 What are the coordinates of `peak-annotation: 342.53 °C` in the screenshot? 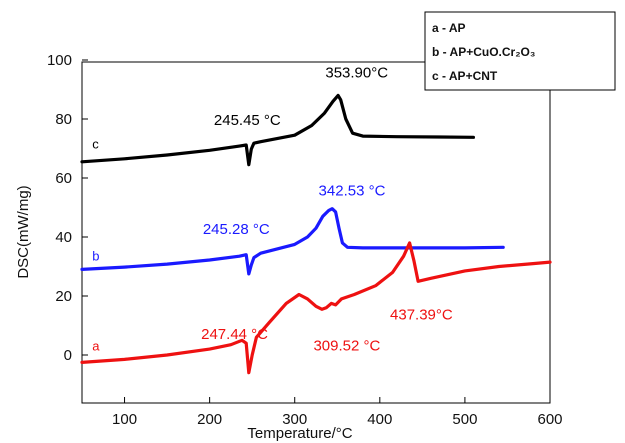 It's located at (352, 191).